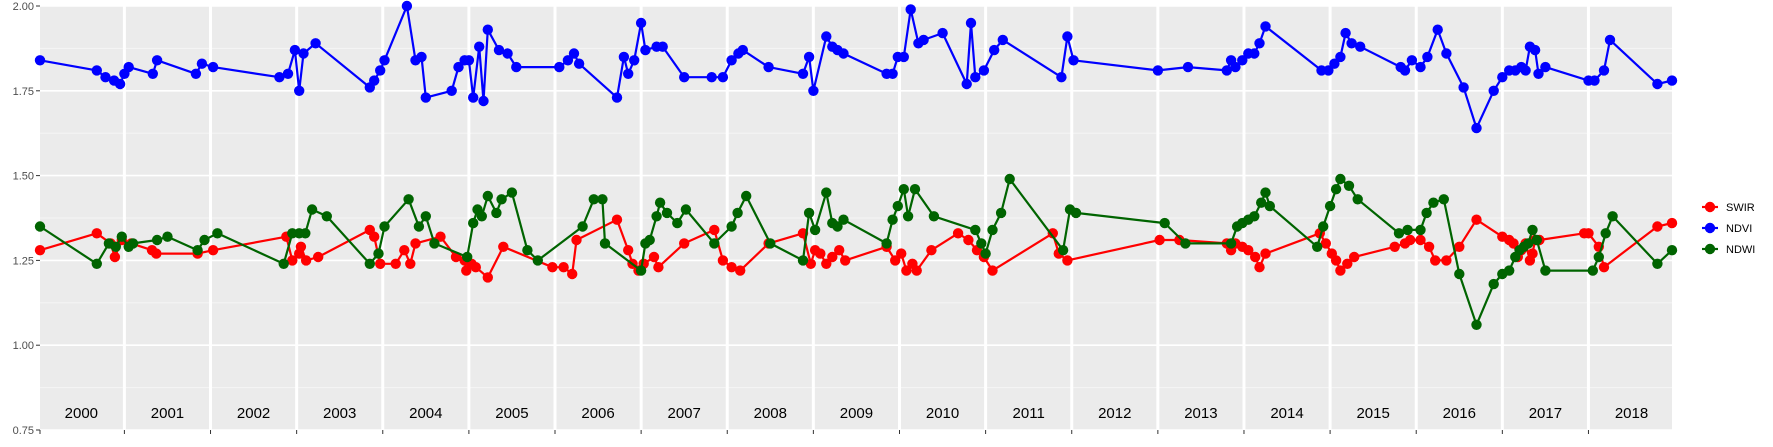 The image size is (1773, 447). What do you see at coordinates (1200, 413) in the screenshot?
I see `year-label: 2013` at bounding box center [1200, 413].